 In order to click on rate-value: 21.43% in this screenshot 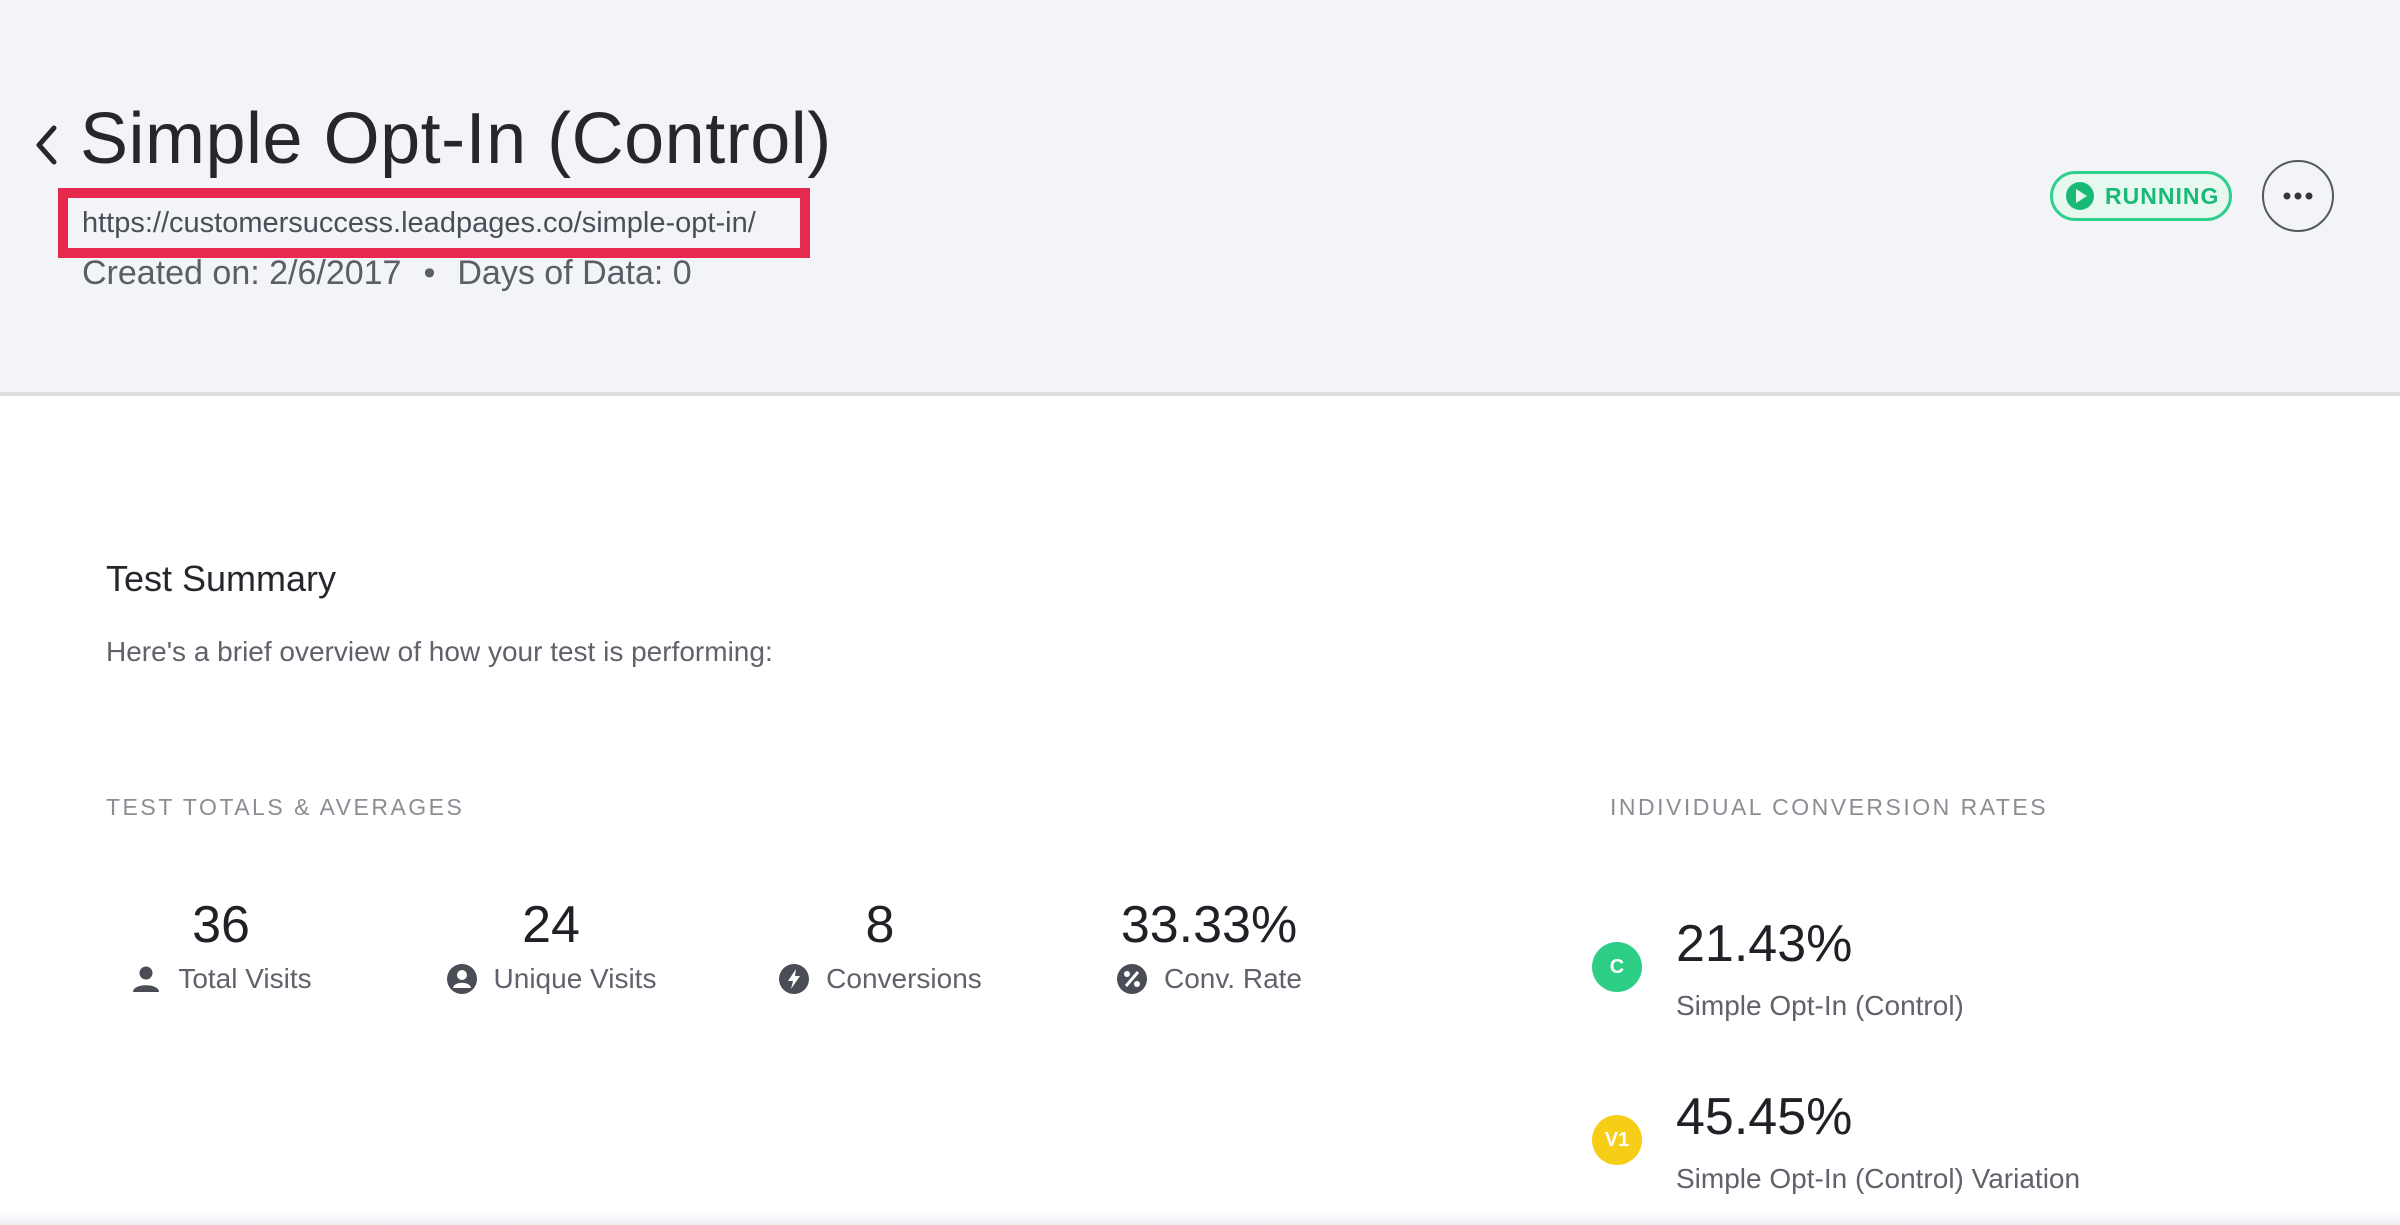, I will do `click(1764, 944)`.